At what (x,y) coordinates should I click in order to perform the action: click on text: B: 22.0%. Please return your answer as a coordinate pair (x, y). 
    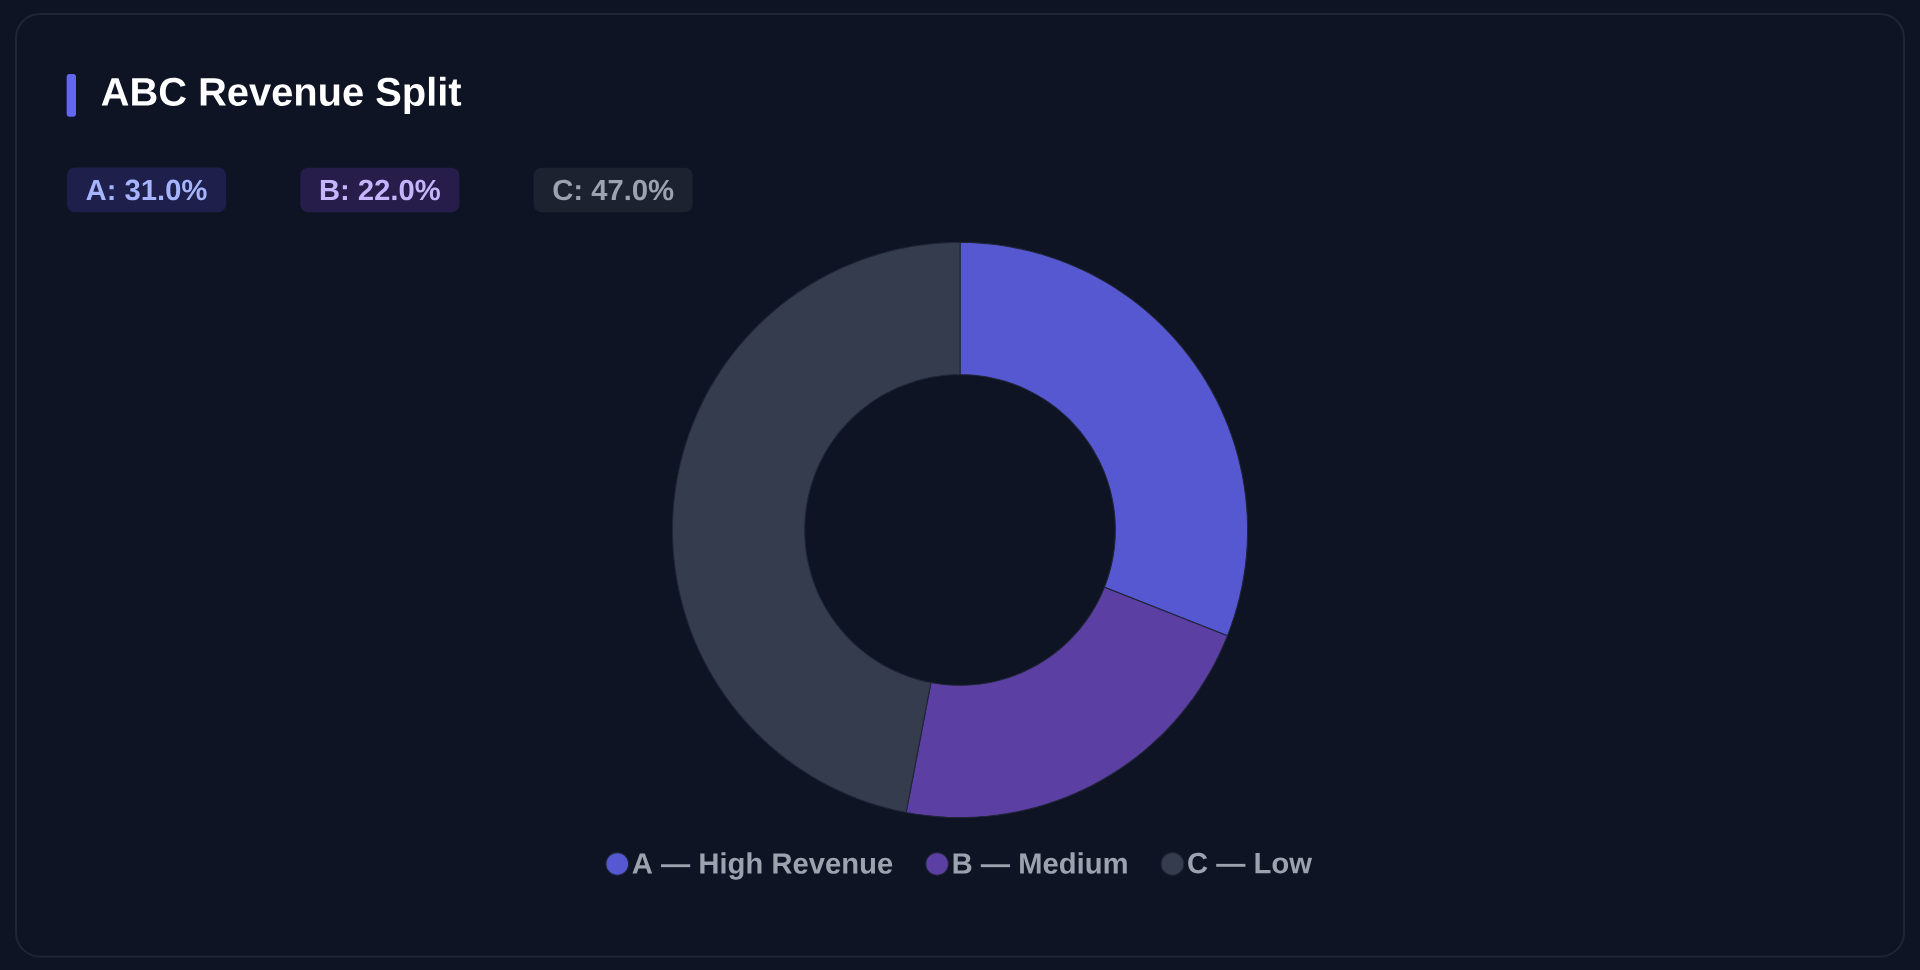
    Looking at the image, I should click on (380, 190).